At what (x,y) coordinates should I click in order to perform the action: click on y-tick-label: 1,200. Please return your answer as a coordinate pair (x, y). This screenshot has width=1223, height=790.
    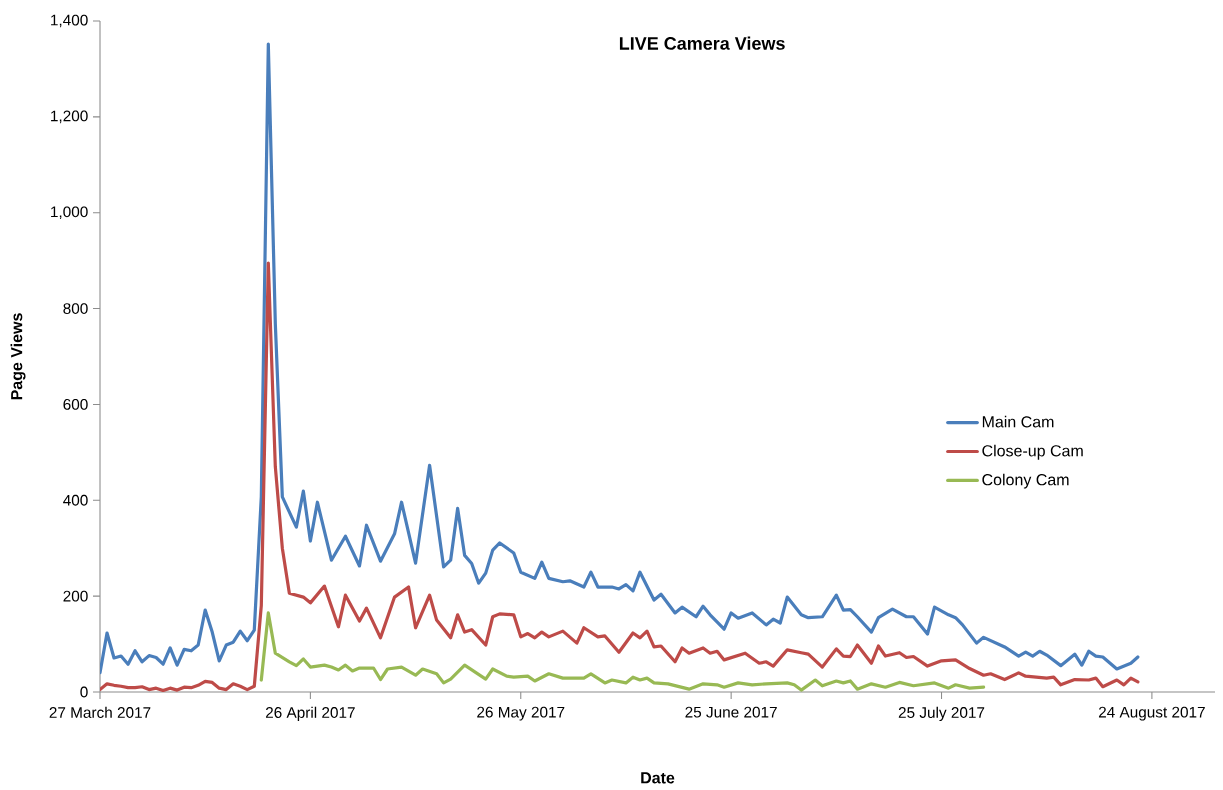
    Looking at the image, I should click on (69, 117).